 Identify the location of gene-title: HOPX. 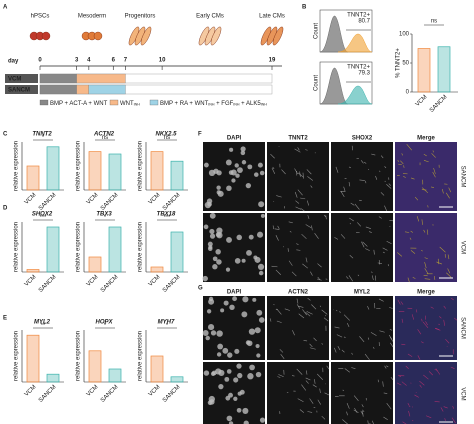
(104, 323).